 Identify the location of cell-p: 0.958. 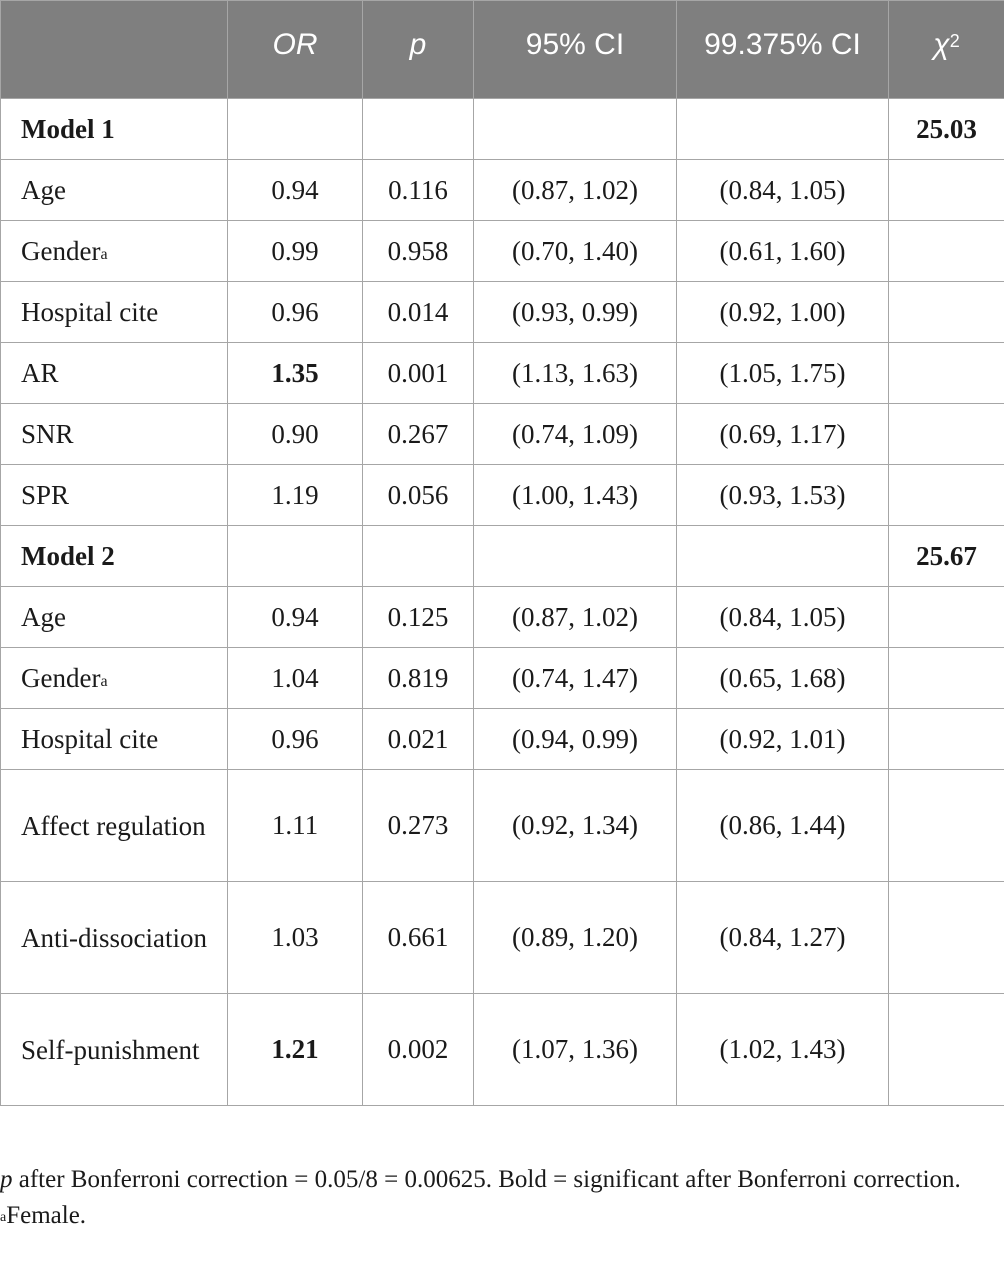
(418, 251).